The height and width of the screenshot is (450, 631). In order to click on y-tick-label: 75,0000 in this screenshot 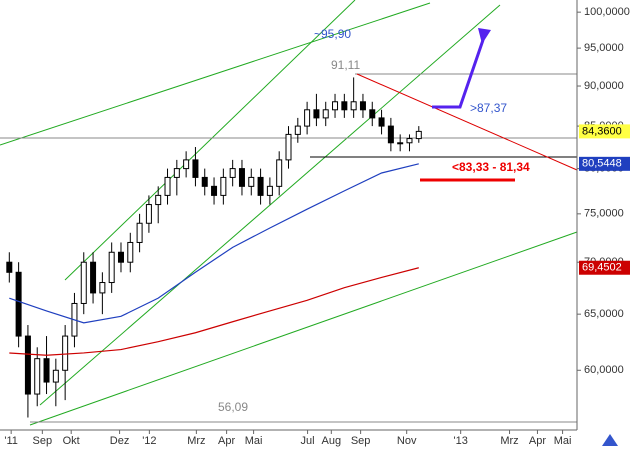, I will do `click(604, 214)`.